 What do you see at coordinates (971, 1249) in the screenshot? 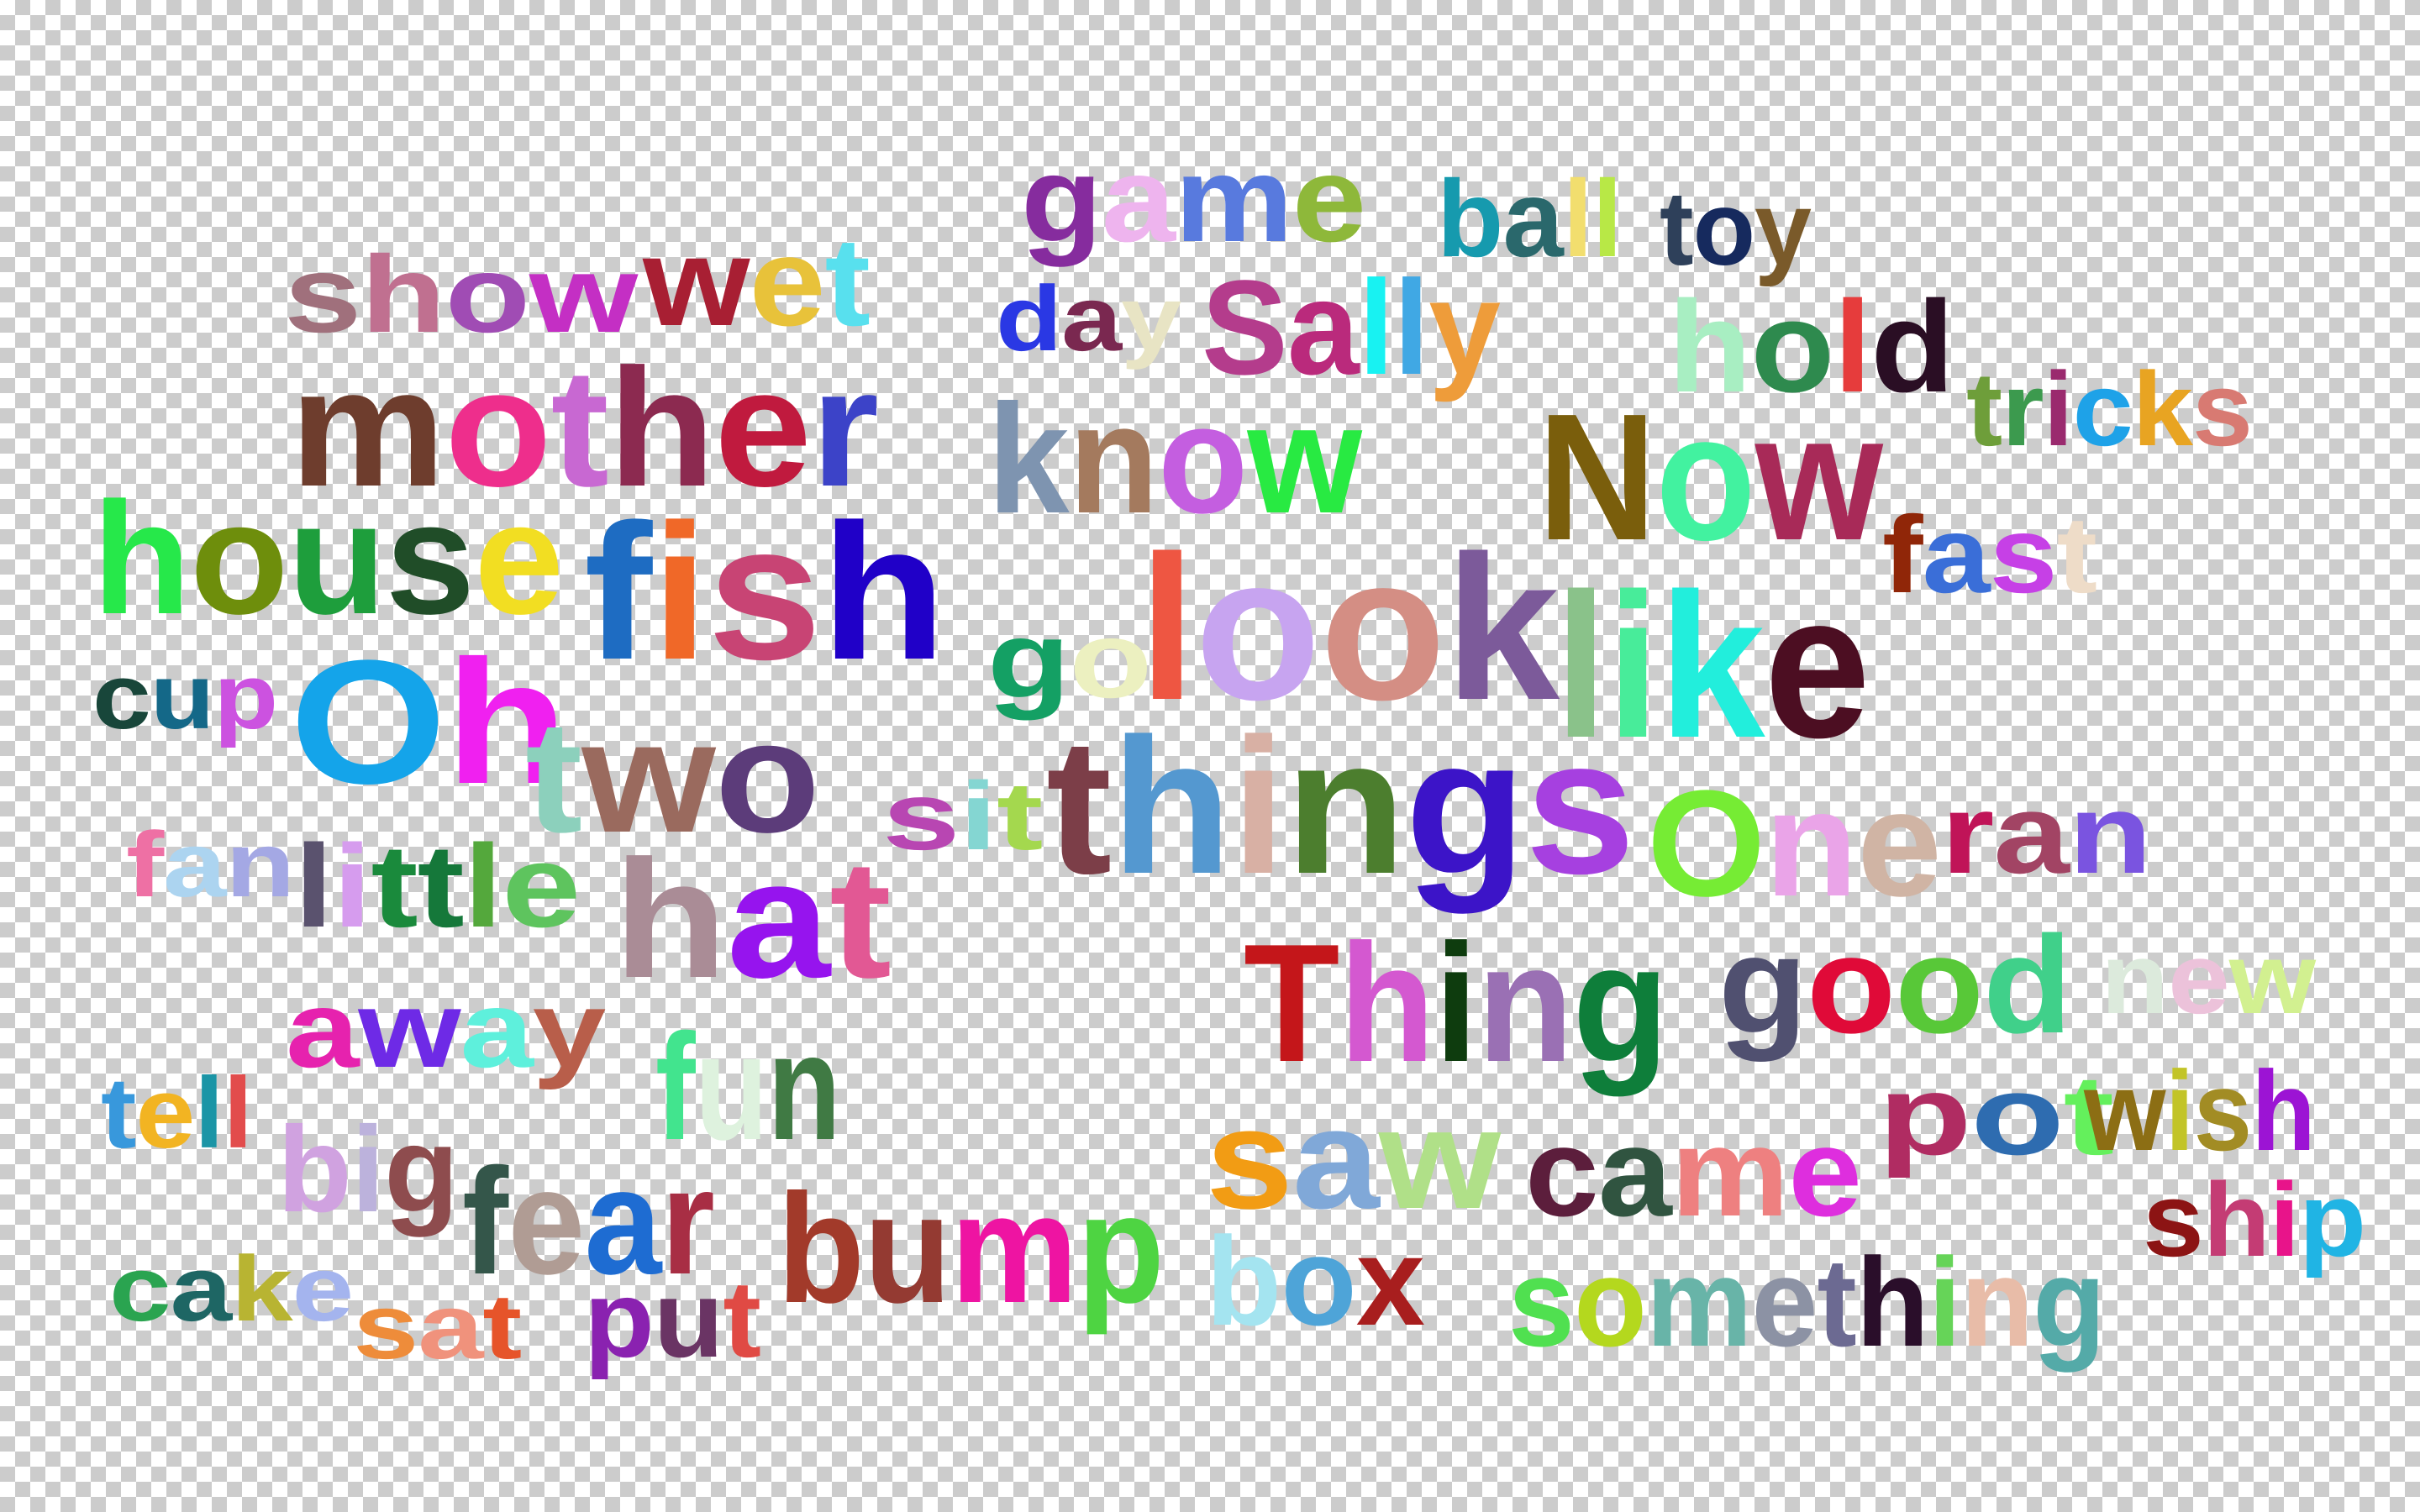
I see `word-bump: bump` at bounding box center [971, 1249].